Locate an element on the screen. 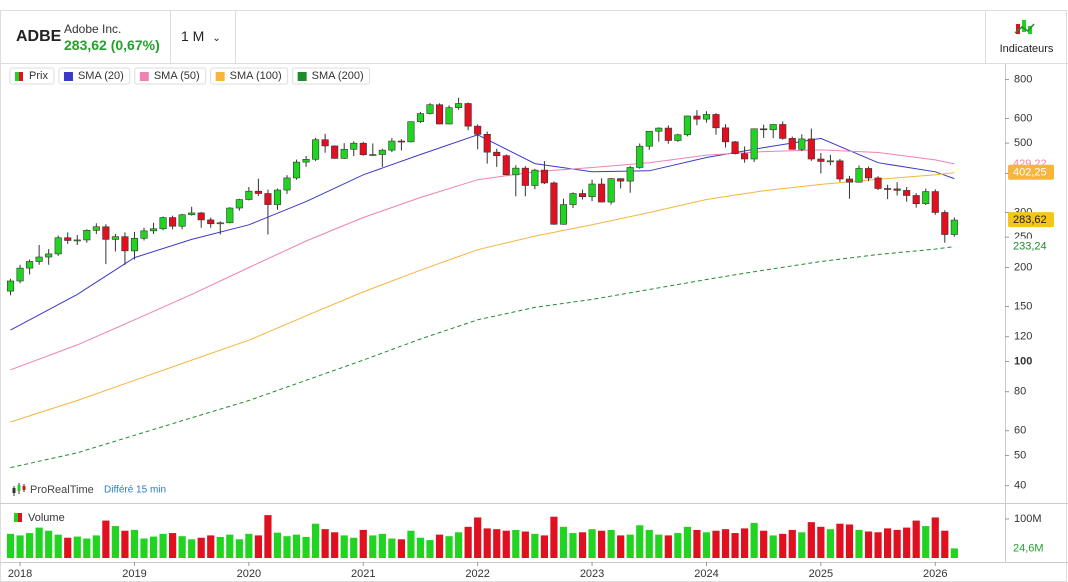 This screenshot has height=582, width=1068. y-tick-label: 800 is located at coordinates (1023, 79).